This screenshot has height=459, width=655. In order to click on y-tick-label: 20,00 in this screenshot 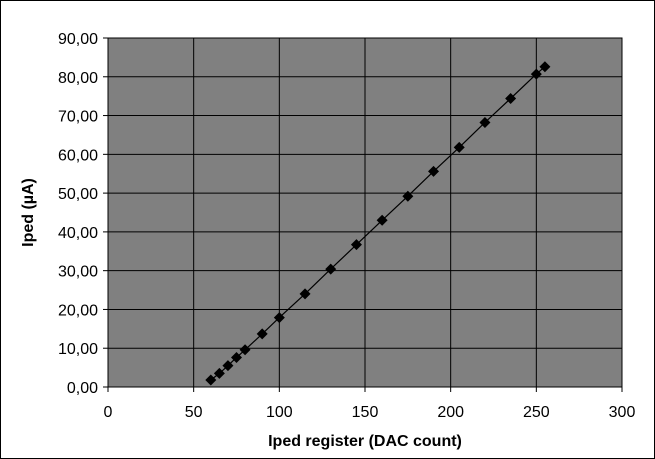, I will do `click(78, 310)`.